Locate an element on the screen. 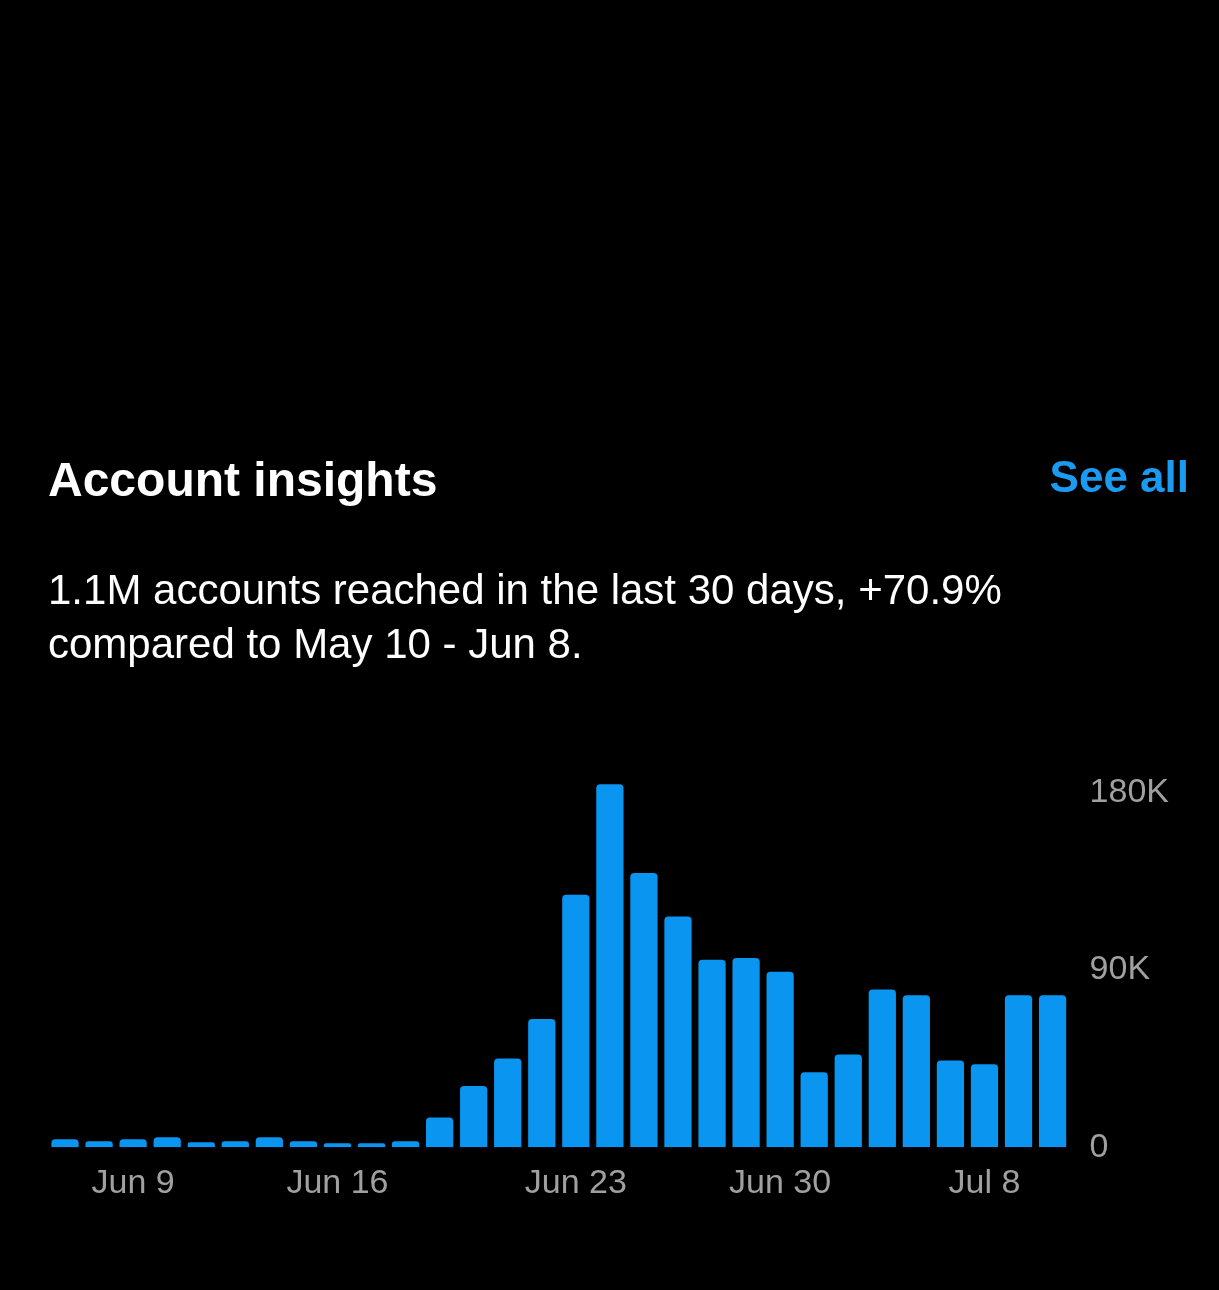 The image size is (1219, 1290). chart-title: Account insights is located at coordinates (243, 479).